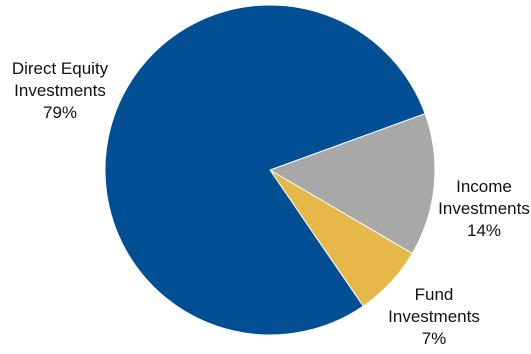  Describe the element at coordinates (60, 68) in the screenshot. I see `pie-label-line: Direct Equity` at that location.